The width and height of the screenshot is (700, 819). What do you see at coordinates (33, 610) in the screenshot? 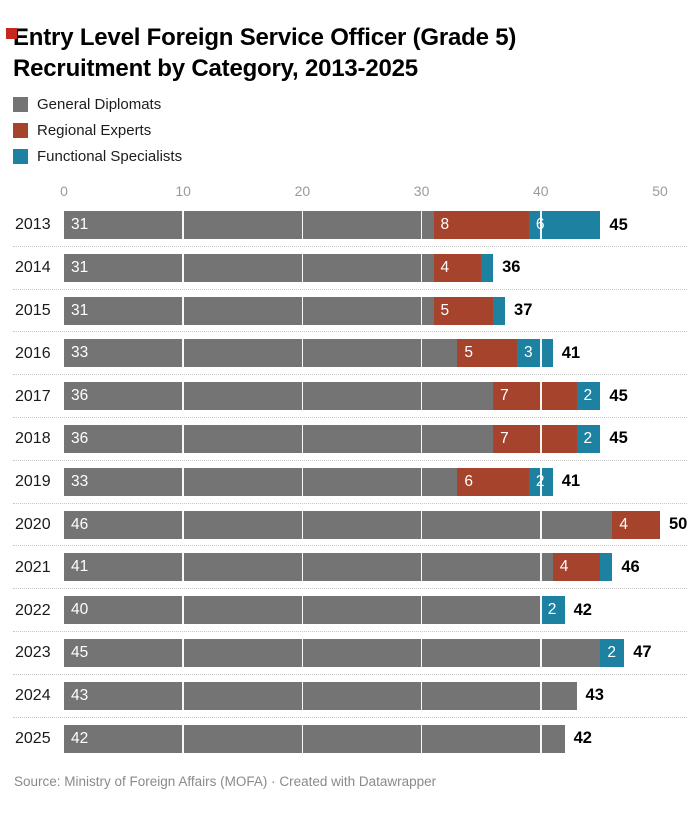
I see `year-label: 2022` at bounding box center [33, 610].